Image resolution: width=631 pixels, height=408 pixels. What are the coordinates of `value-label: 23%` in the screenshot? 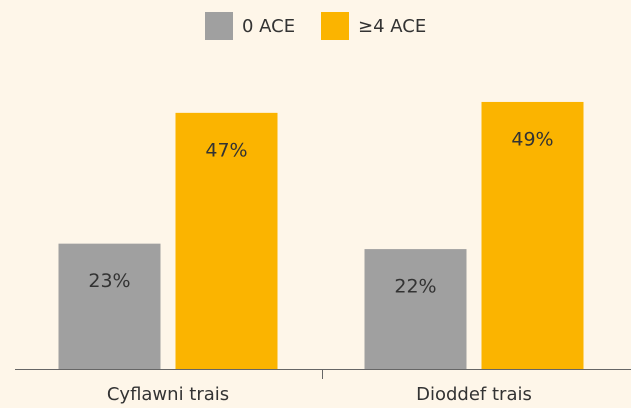 It's located at (109, 281).